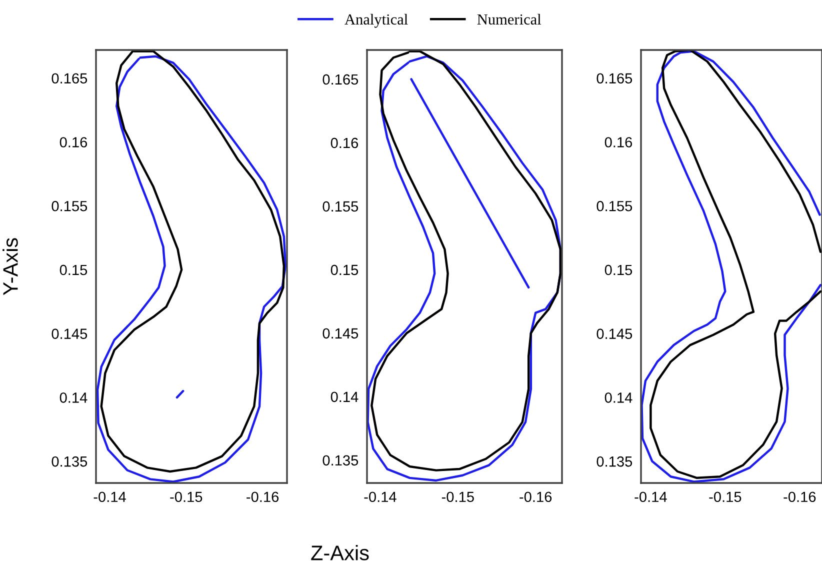 This screenshot has height=561, width=822. What do you see at coordinates (340, 552) in the screenshot?
I see `x-axis-title: Z-Axis` at bounding box center [340, 552].